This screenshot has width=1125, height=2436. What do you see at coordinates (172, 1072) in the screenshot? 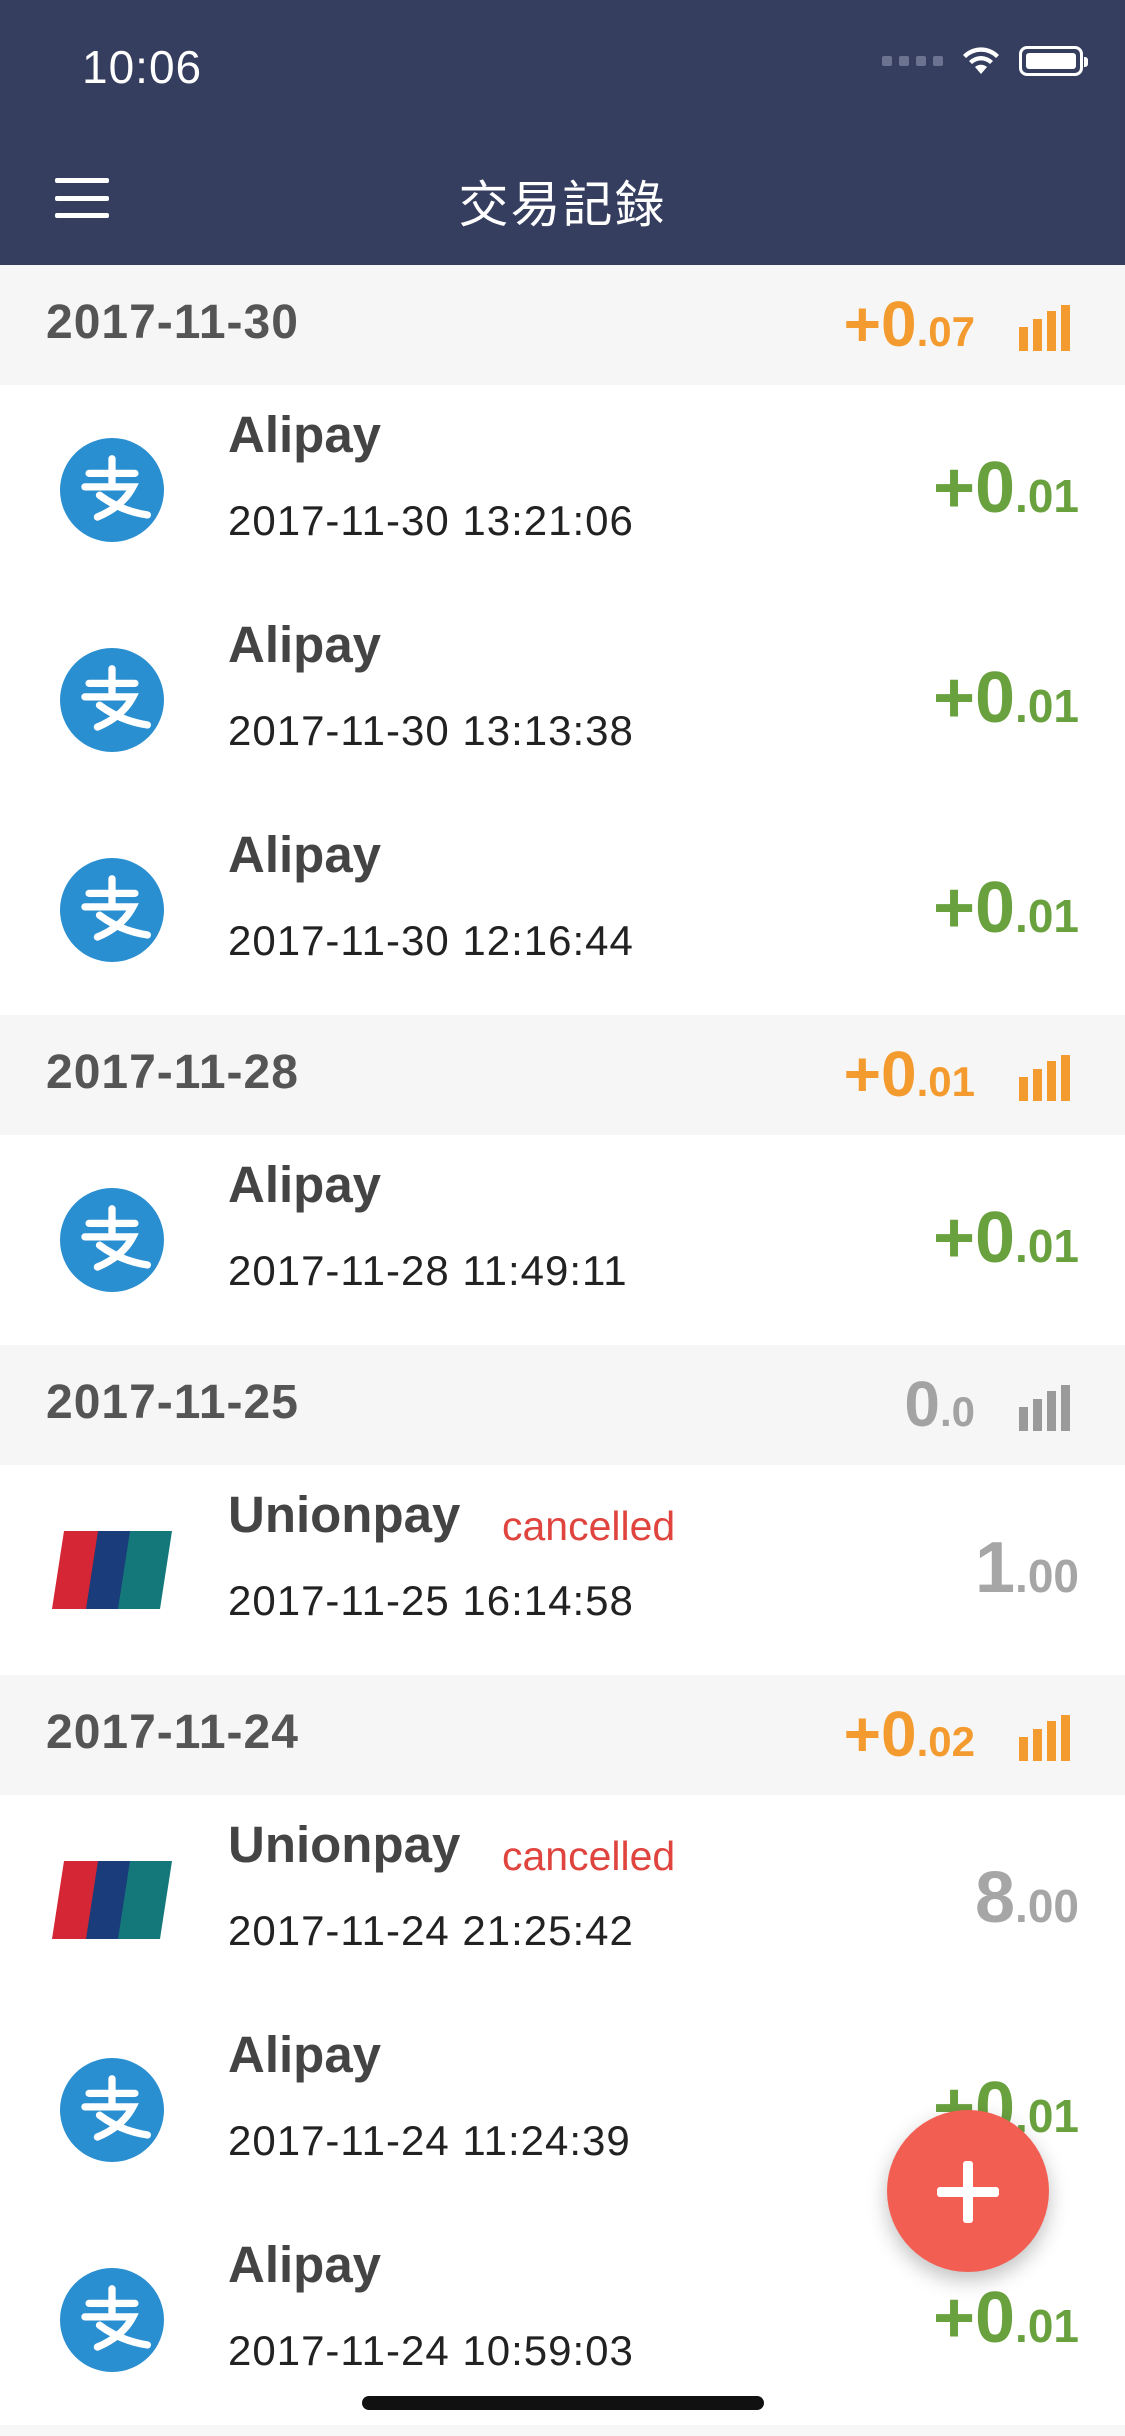
I see `day-date: 2017-11-28` at bounding box center [172, 1072].